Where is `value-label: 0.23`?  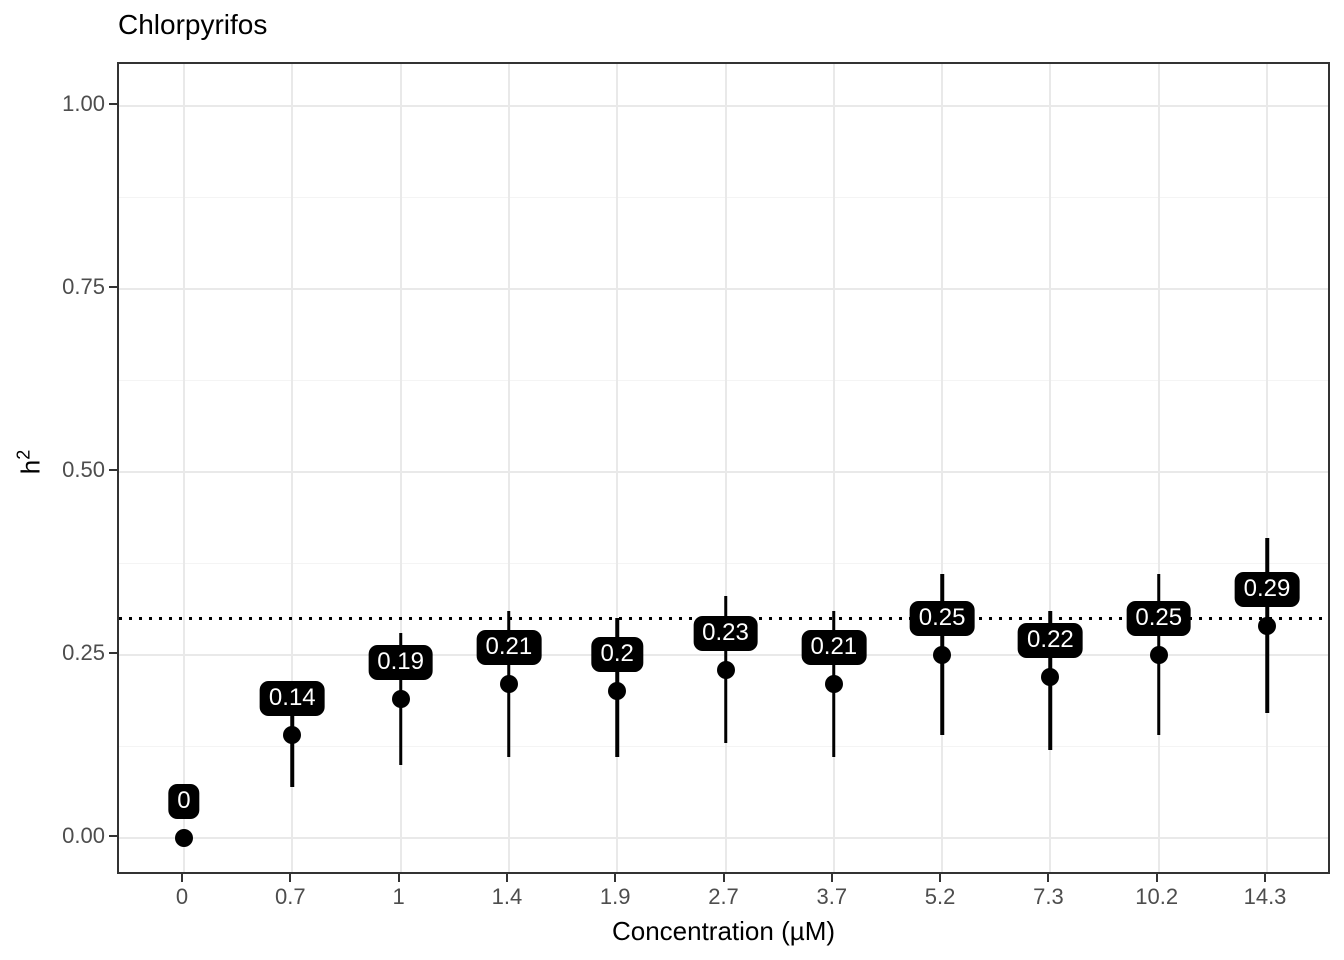
value-label: 0.23 is located at coordinates (725, 633).